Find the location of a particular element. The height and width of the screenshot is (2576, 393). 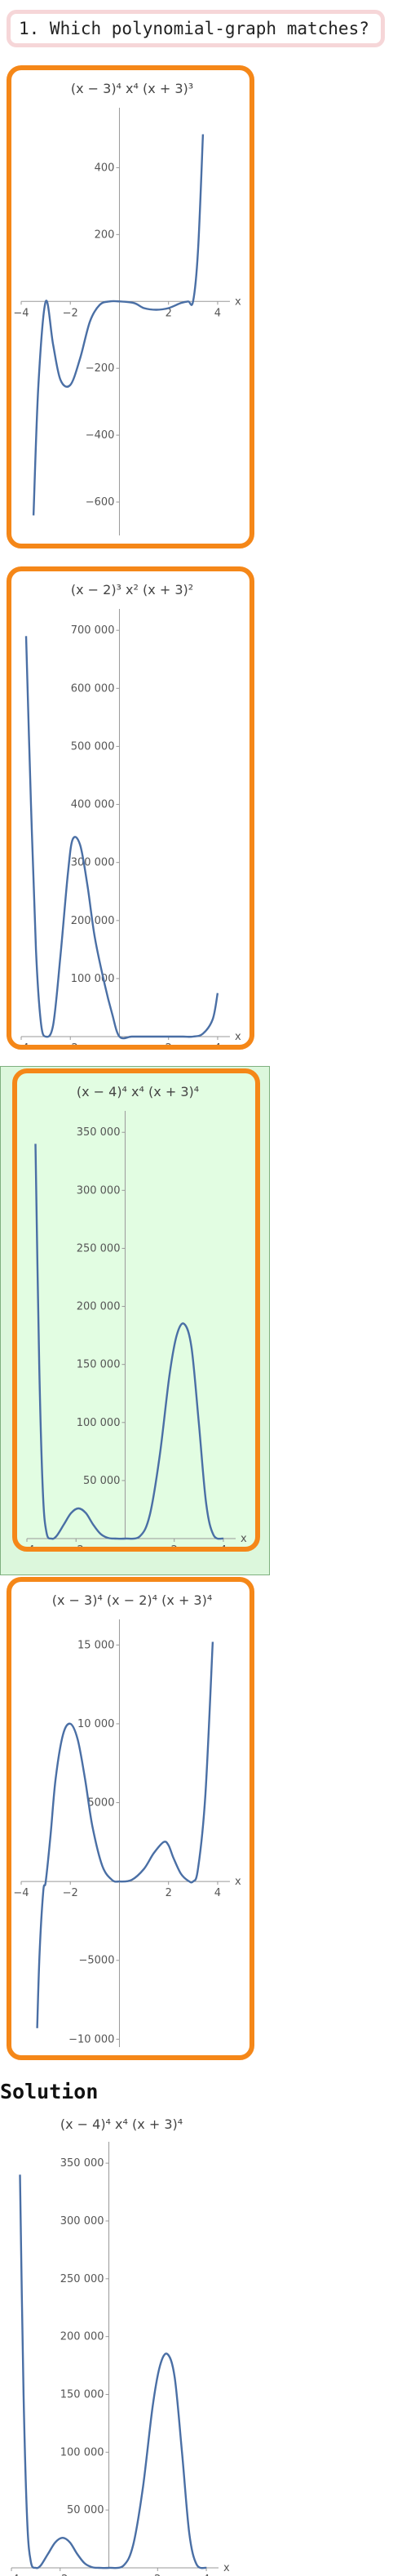

y-tick-label: −10 000 is located at coordinates (91, 2039).